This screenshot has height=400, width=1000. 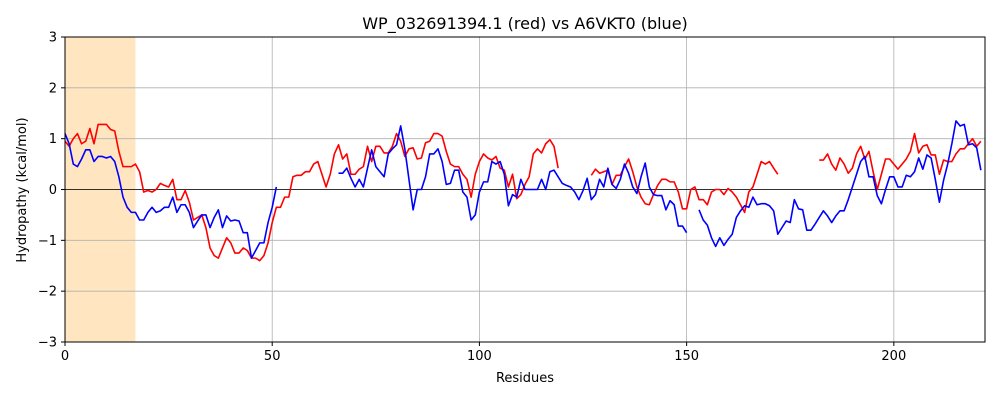 What do you see at coordinates (525, 24) in the screenshot?
I see `chart-title: WP_032691394.1 (red) vs A6VKT0 (blue)` at bounding box center [525, 24].